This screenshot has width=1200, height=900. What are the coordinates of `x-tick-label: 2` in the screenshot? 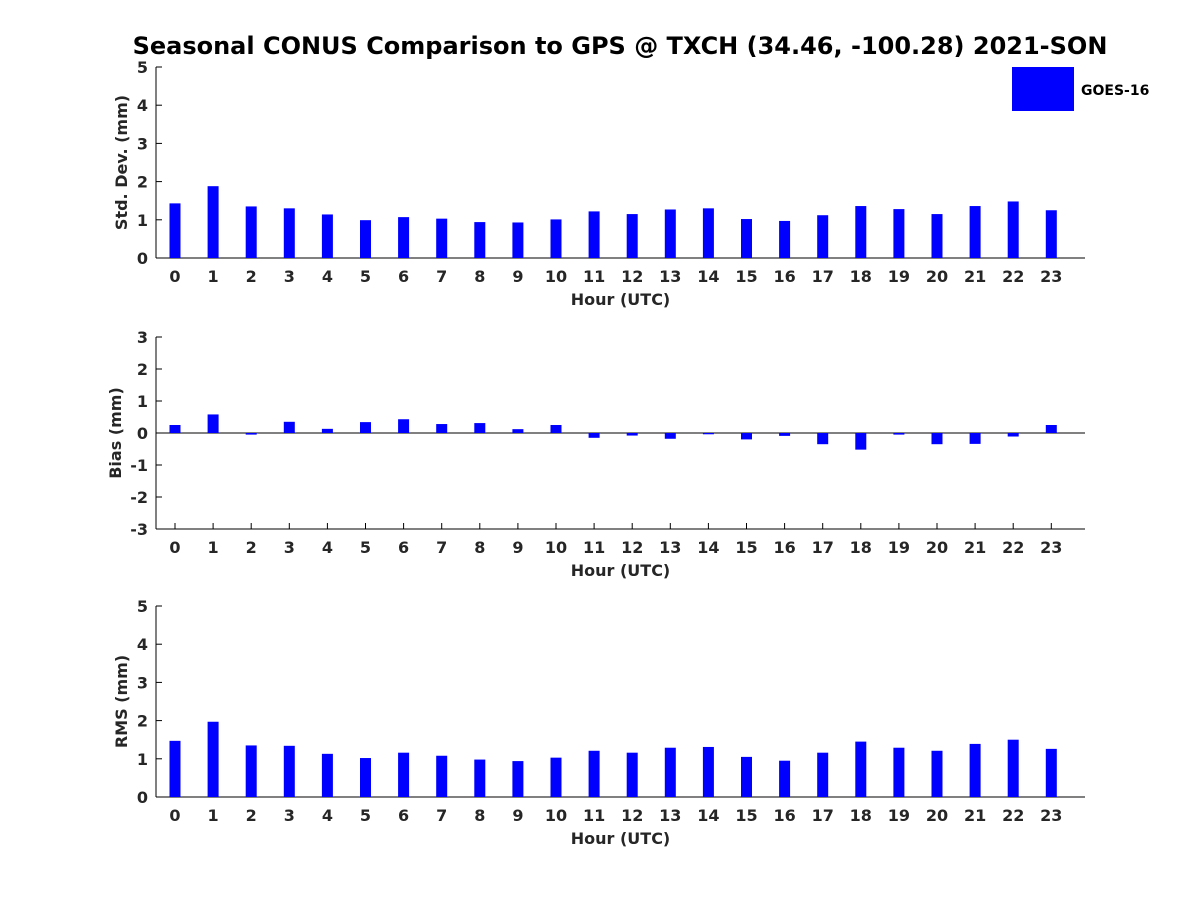 It's located at (251, 547).